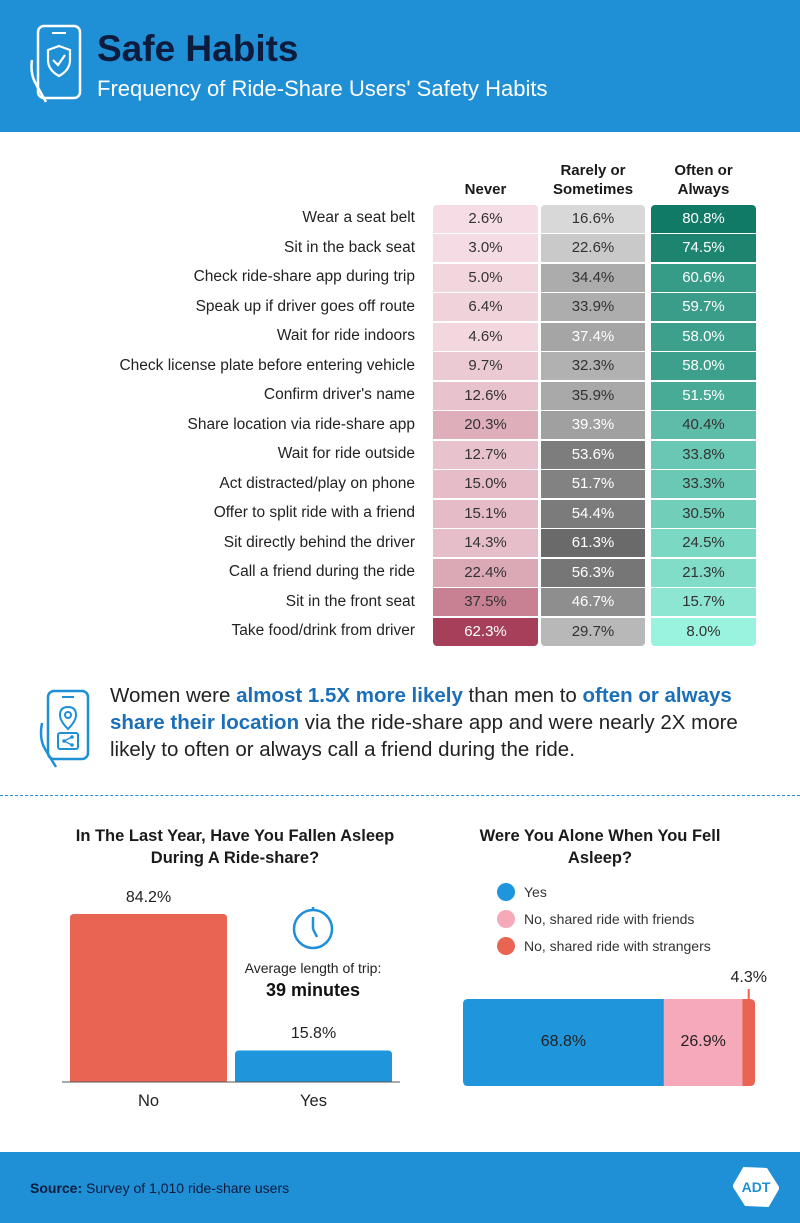  I want to click on segment-value-label: 26.9%, so click(703, 1041).